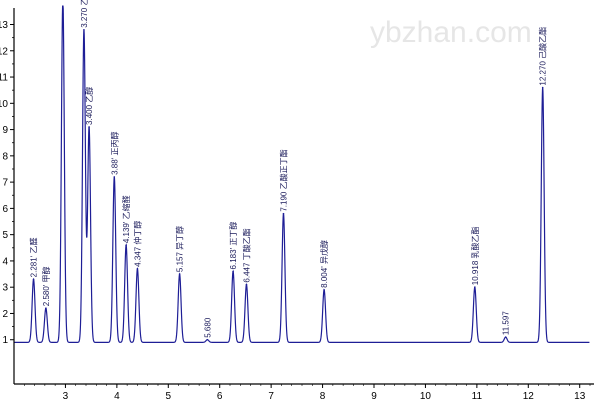 This screenshot has height=400, width=600. I want to click on watermark-text: ybzhan.com, so click(451, 32).